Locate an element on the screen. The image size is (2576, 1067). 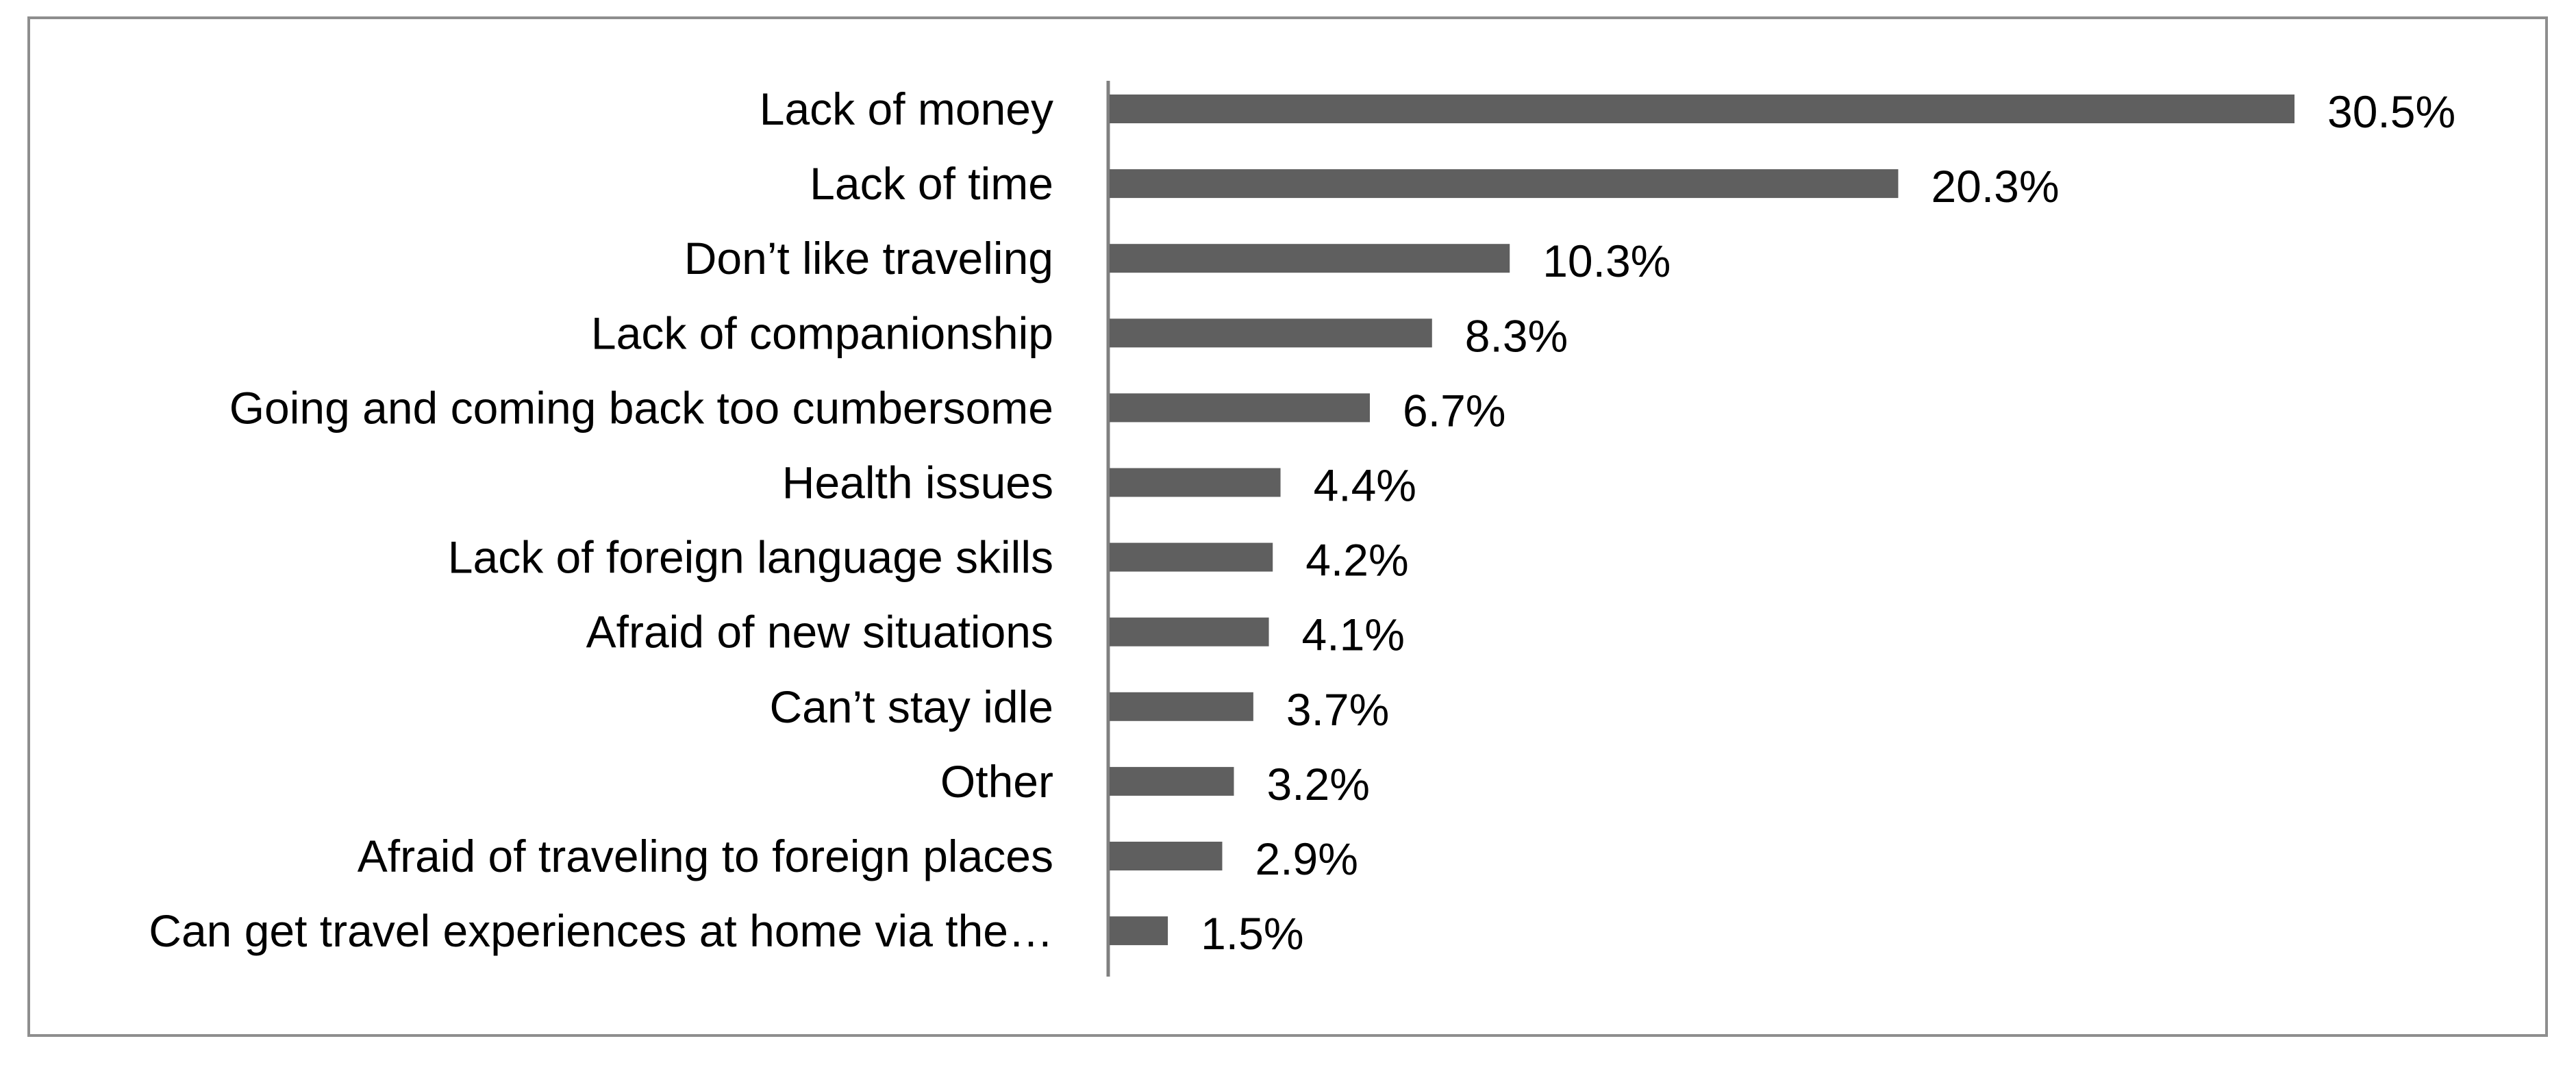
value-label: 6.7% is located at coordinates (1454, 410).